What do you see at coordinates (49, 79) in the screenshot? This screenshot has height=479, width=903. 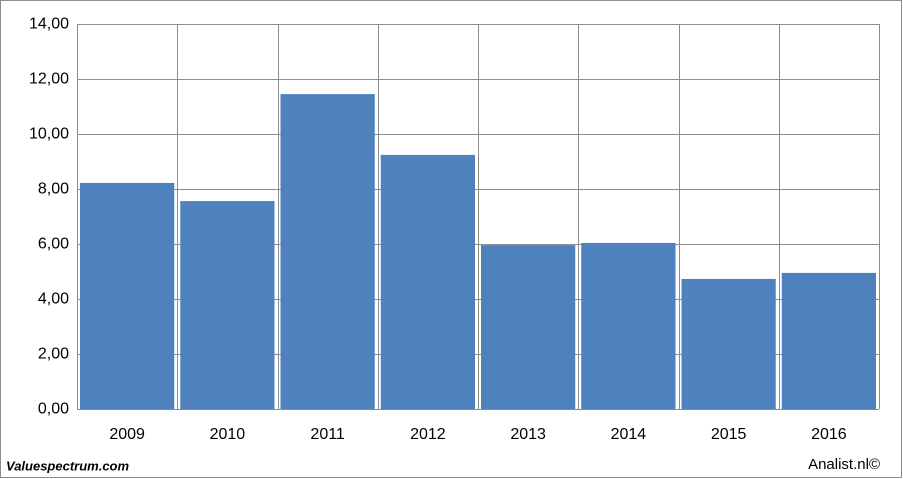 I see `y-tick-label: 12,00` at bounding box center [49, 79].